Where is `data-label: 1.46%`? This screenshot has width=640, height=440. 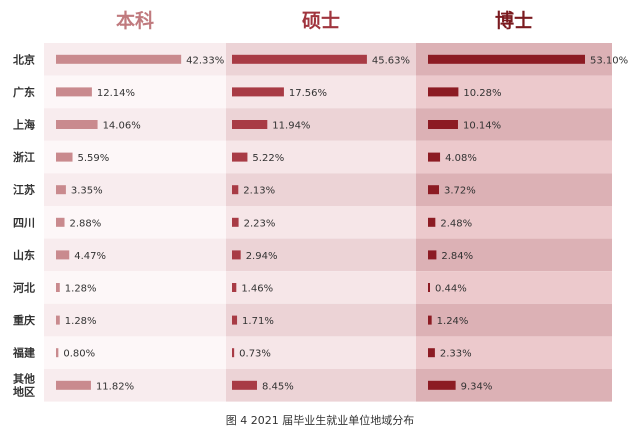 data-label: 1.46% is located at coordinates (257, 289).